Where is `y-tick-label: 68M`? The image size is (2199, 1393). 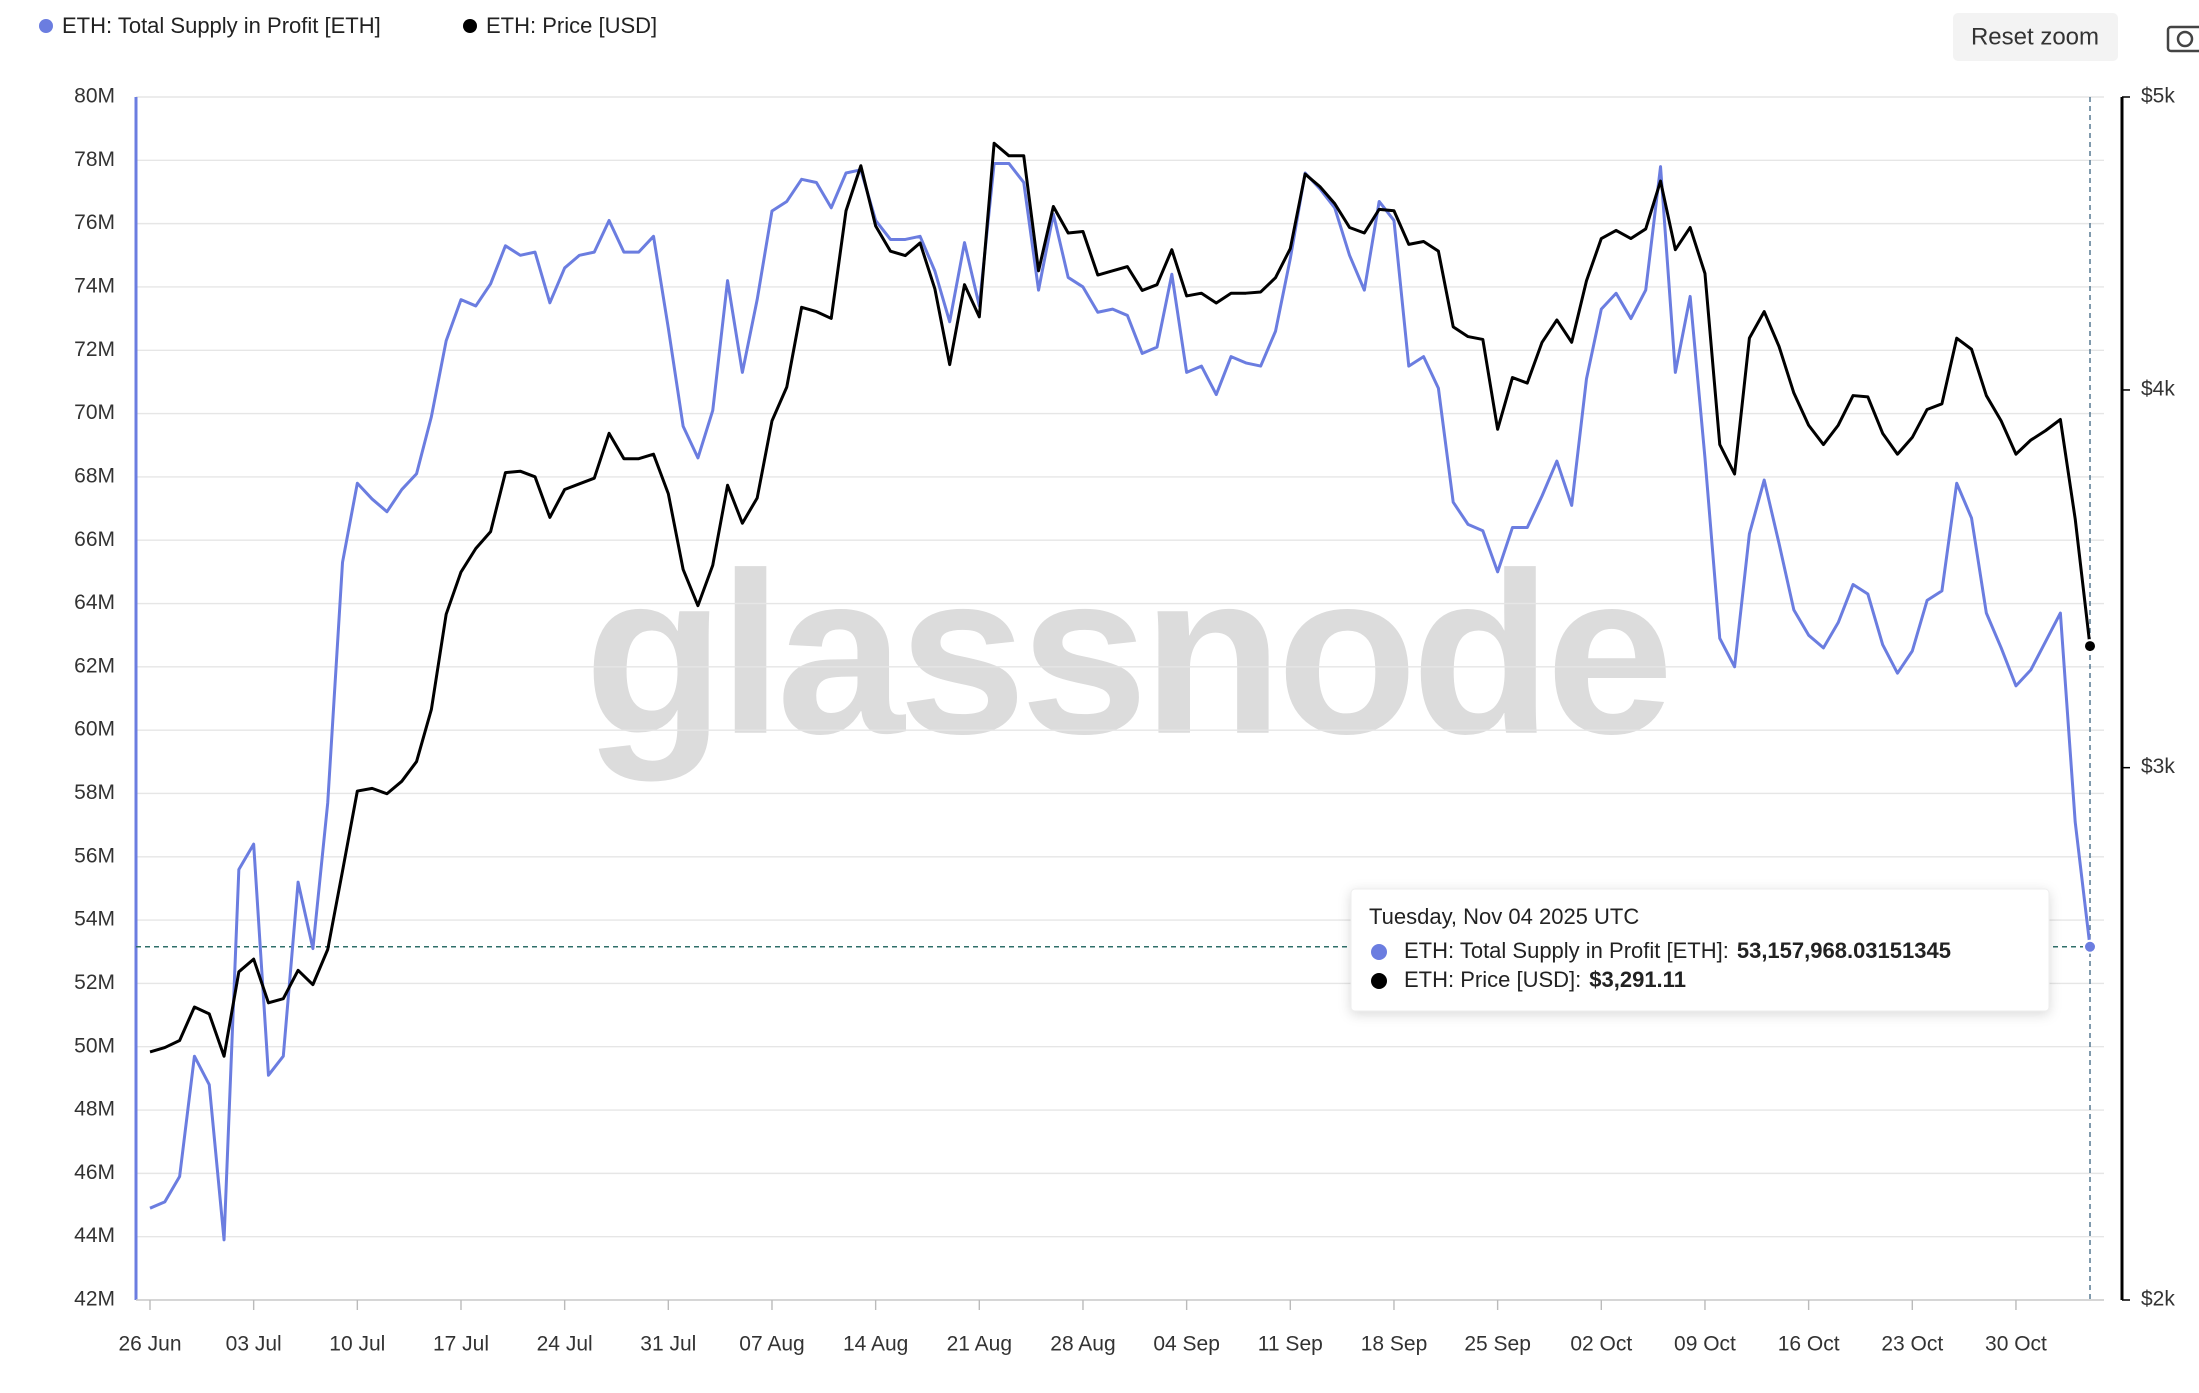
y-tick-label: 68M is located at coordinates (94, 475).